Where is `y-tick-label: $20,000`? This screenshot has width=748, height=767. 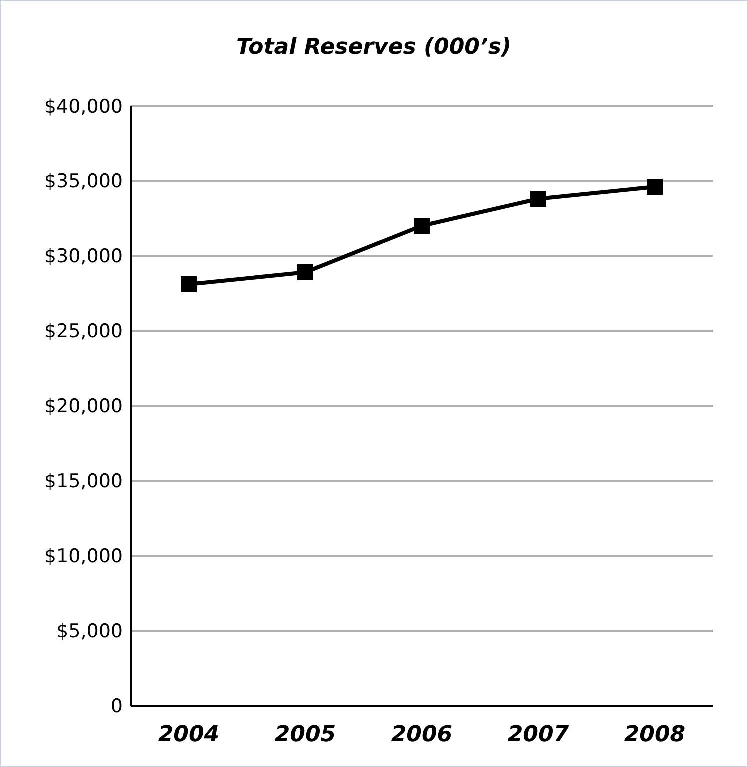 y-tick-label: $20,000 is located at coordinates (83, 407).